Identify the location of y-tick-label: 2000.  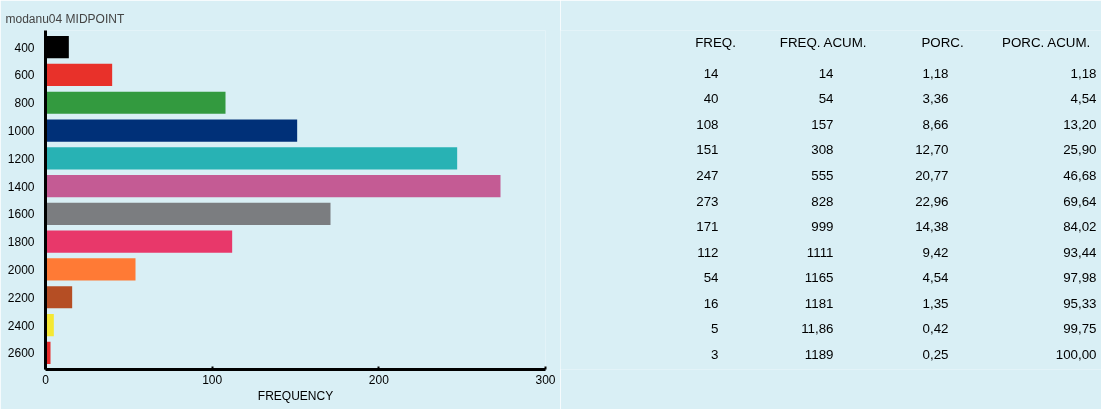
(21, 269).